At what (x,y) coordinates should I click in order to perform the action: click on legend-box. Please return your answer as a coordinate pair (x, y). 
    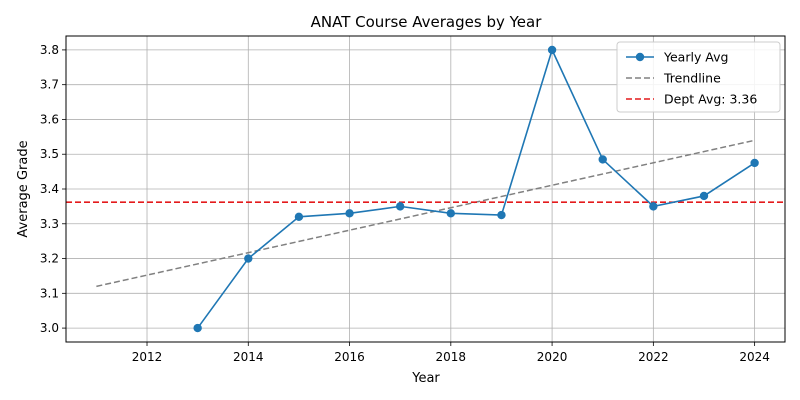
    Looking at the image, I should click on (698, 77).